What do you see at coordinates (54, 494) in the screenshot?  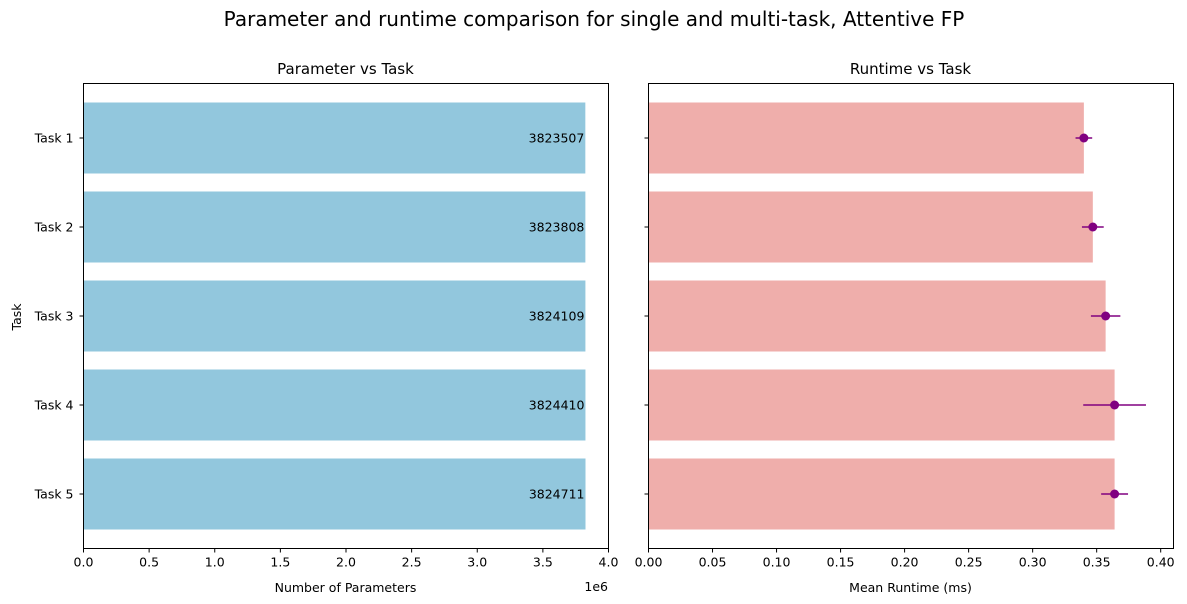 I see `parameter-y-tick-label-5: Task 5` at bounding box center [54, 494].